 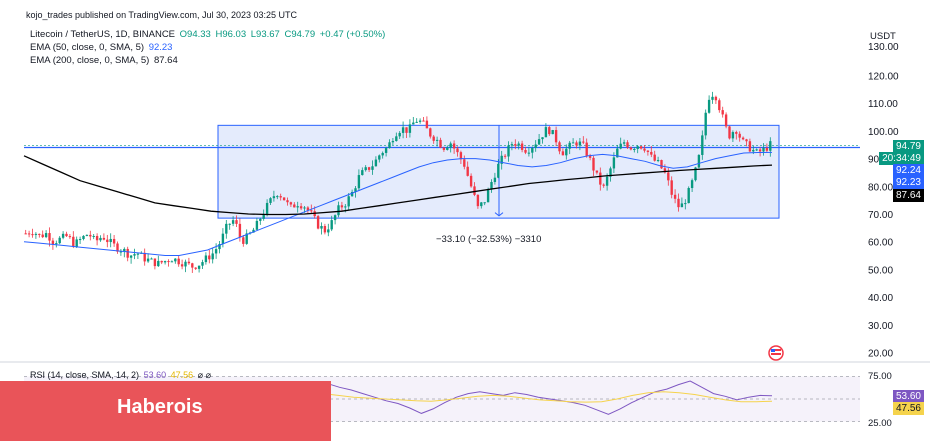 I want to click on ema200-price-label: 87.64, so click(x=908, y=195).